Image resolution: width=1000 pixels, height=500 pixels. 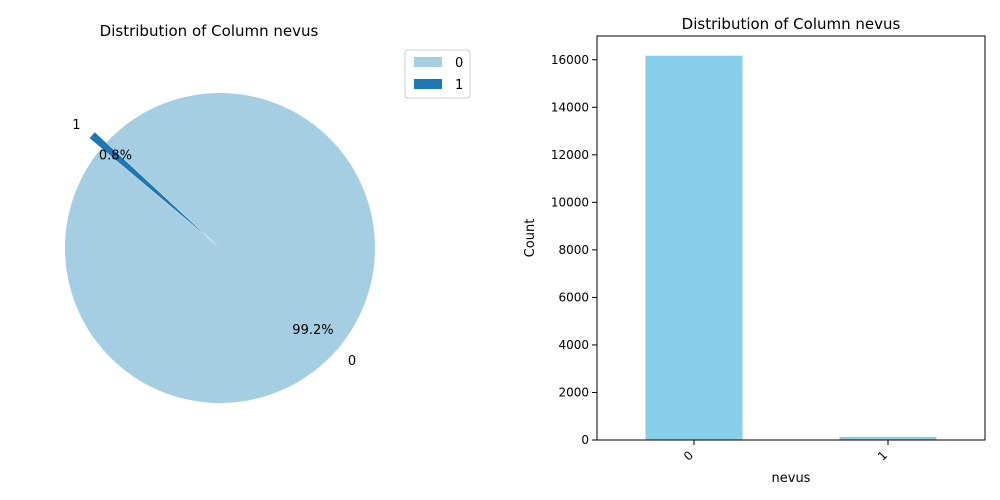 What do you see at coordinates (312, 330) in the screenshot?
I see `pie-pct-label-0: 99.2%` at bounding box center [312, 330].